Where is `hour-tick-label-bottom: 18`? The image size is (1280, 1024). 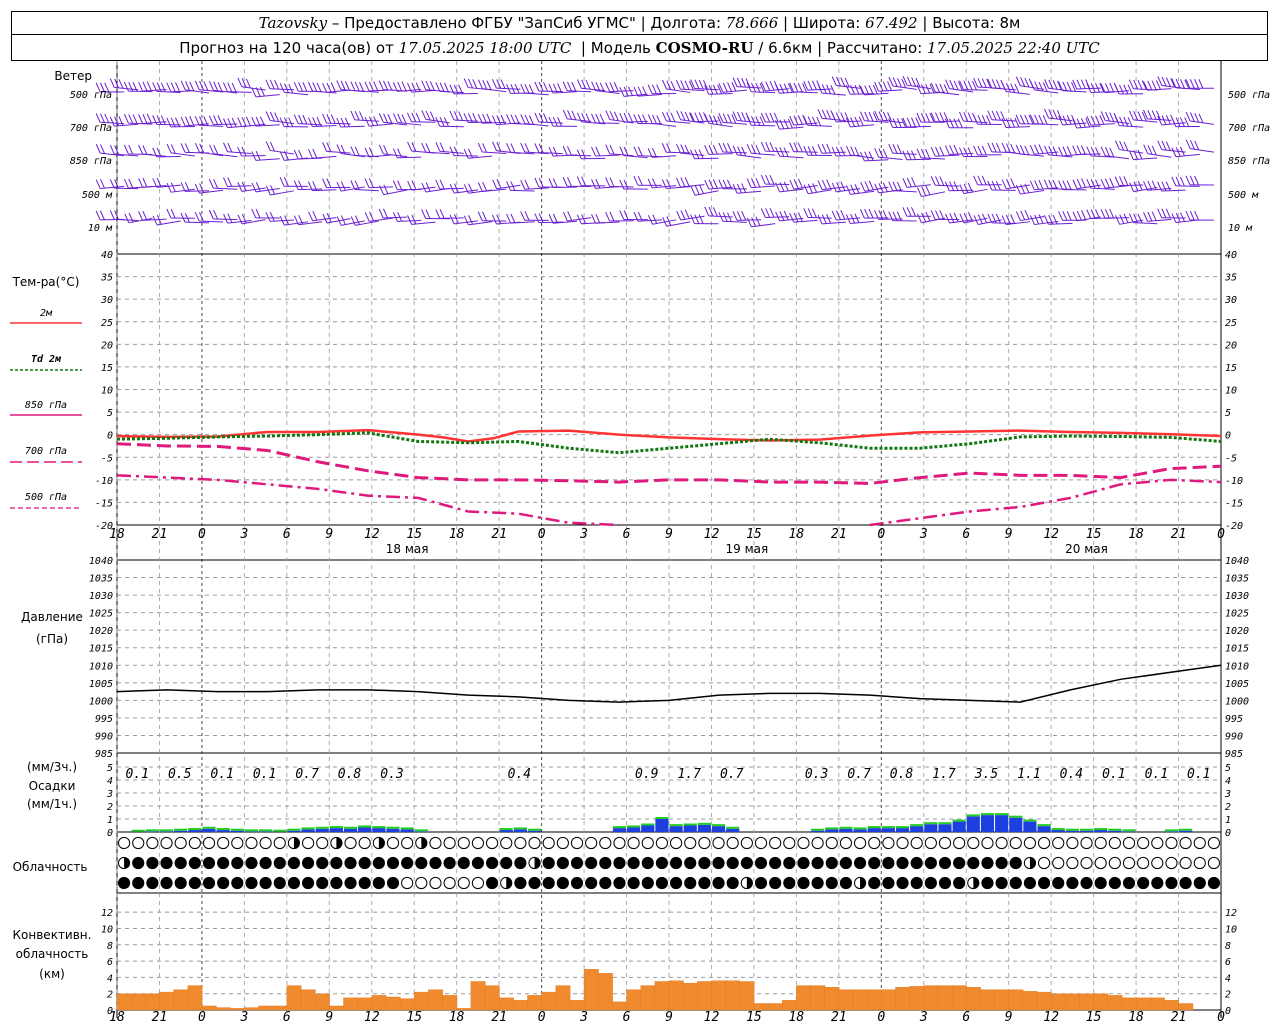
hour-tick-label-bottom: 18 is located at coordinates (797, 1017).